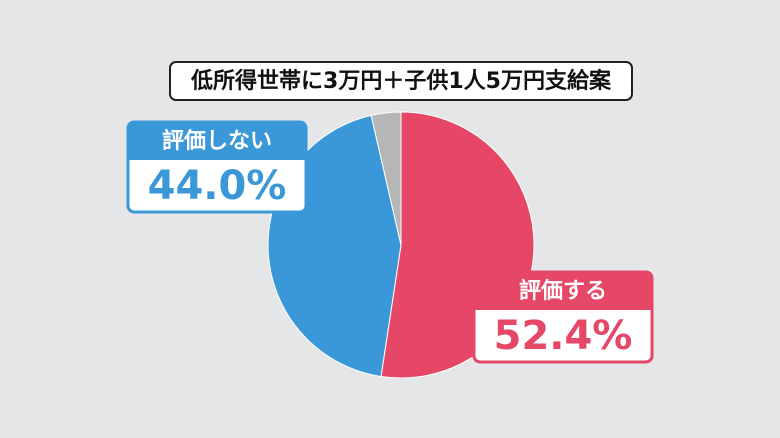 The image size is (780, 438). I want to click on legend-label: 評価する, so click(563, 291).